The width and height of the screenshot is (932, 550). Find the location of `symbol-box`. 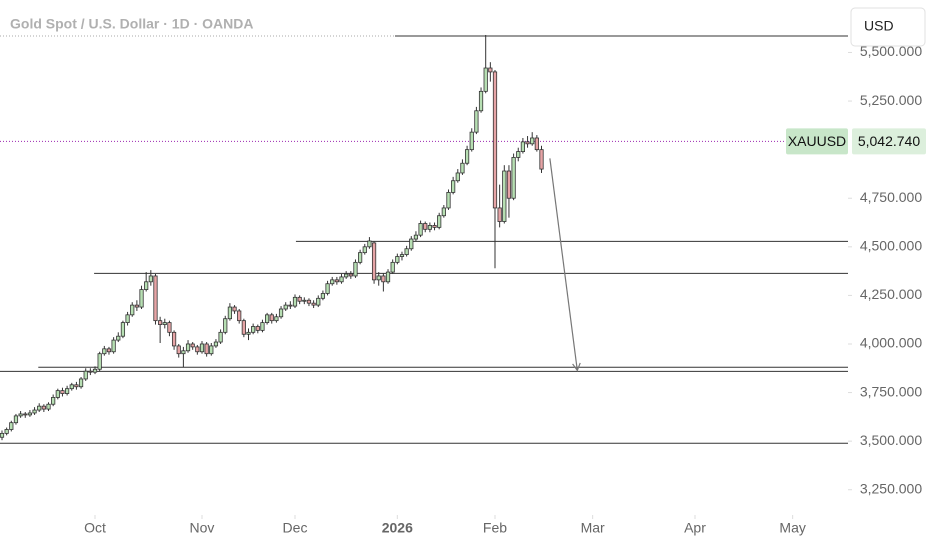

symbol-box is located at coordinates (817, 141).